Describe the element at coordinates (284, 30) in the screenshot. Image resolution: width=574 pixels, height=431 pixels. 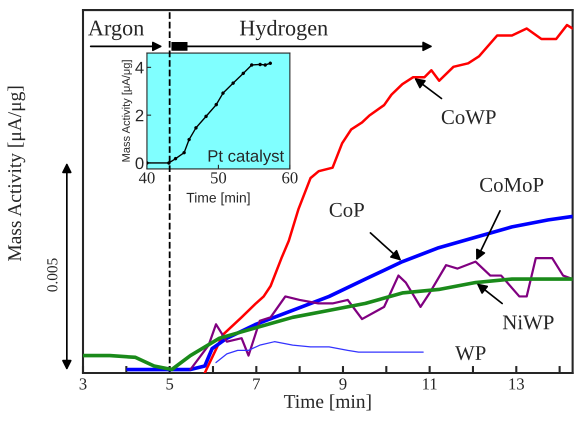
I see `annotation: Hydrogen` at that location.